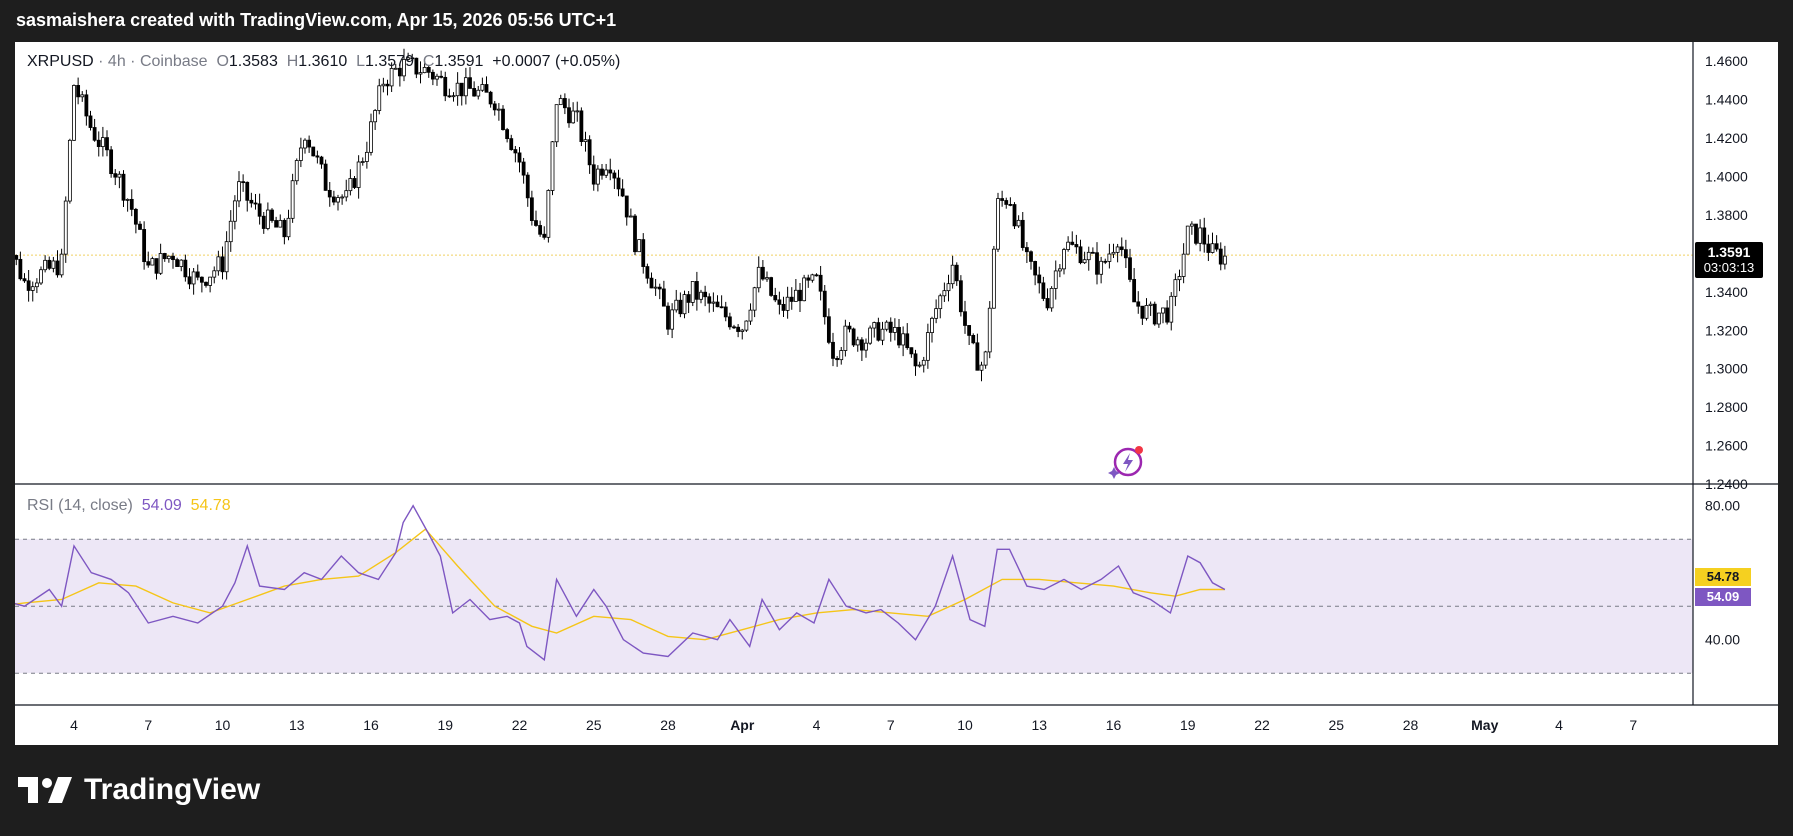  I want to click on time-tick-label: 10, so click(965, 725).